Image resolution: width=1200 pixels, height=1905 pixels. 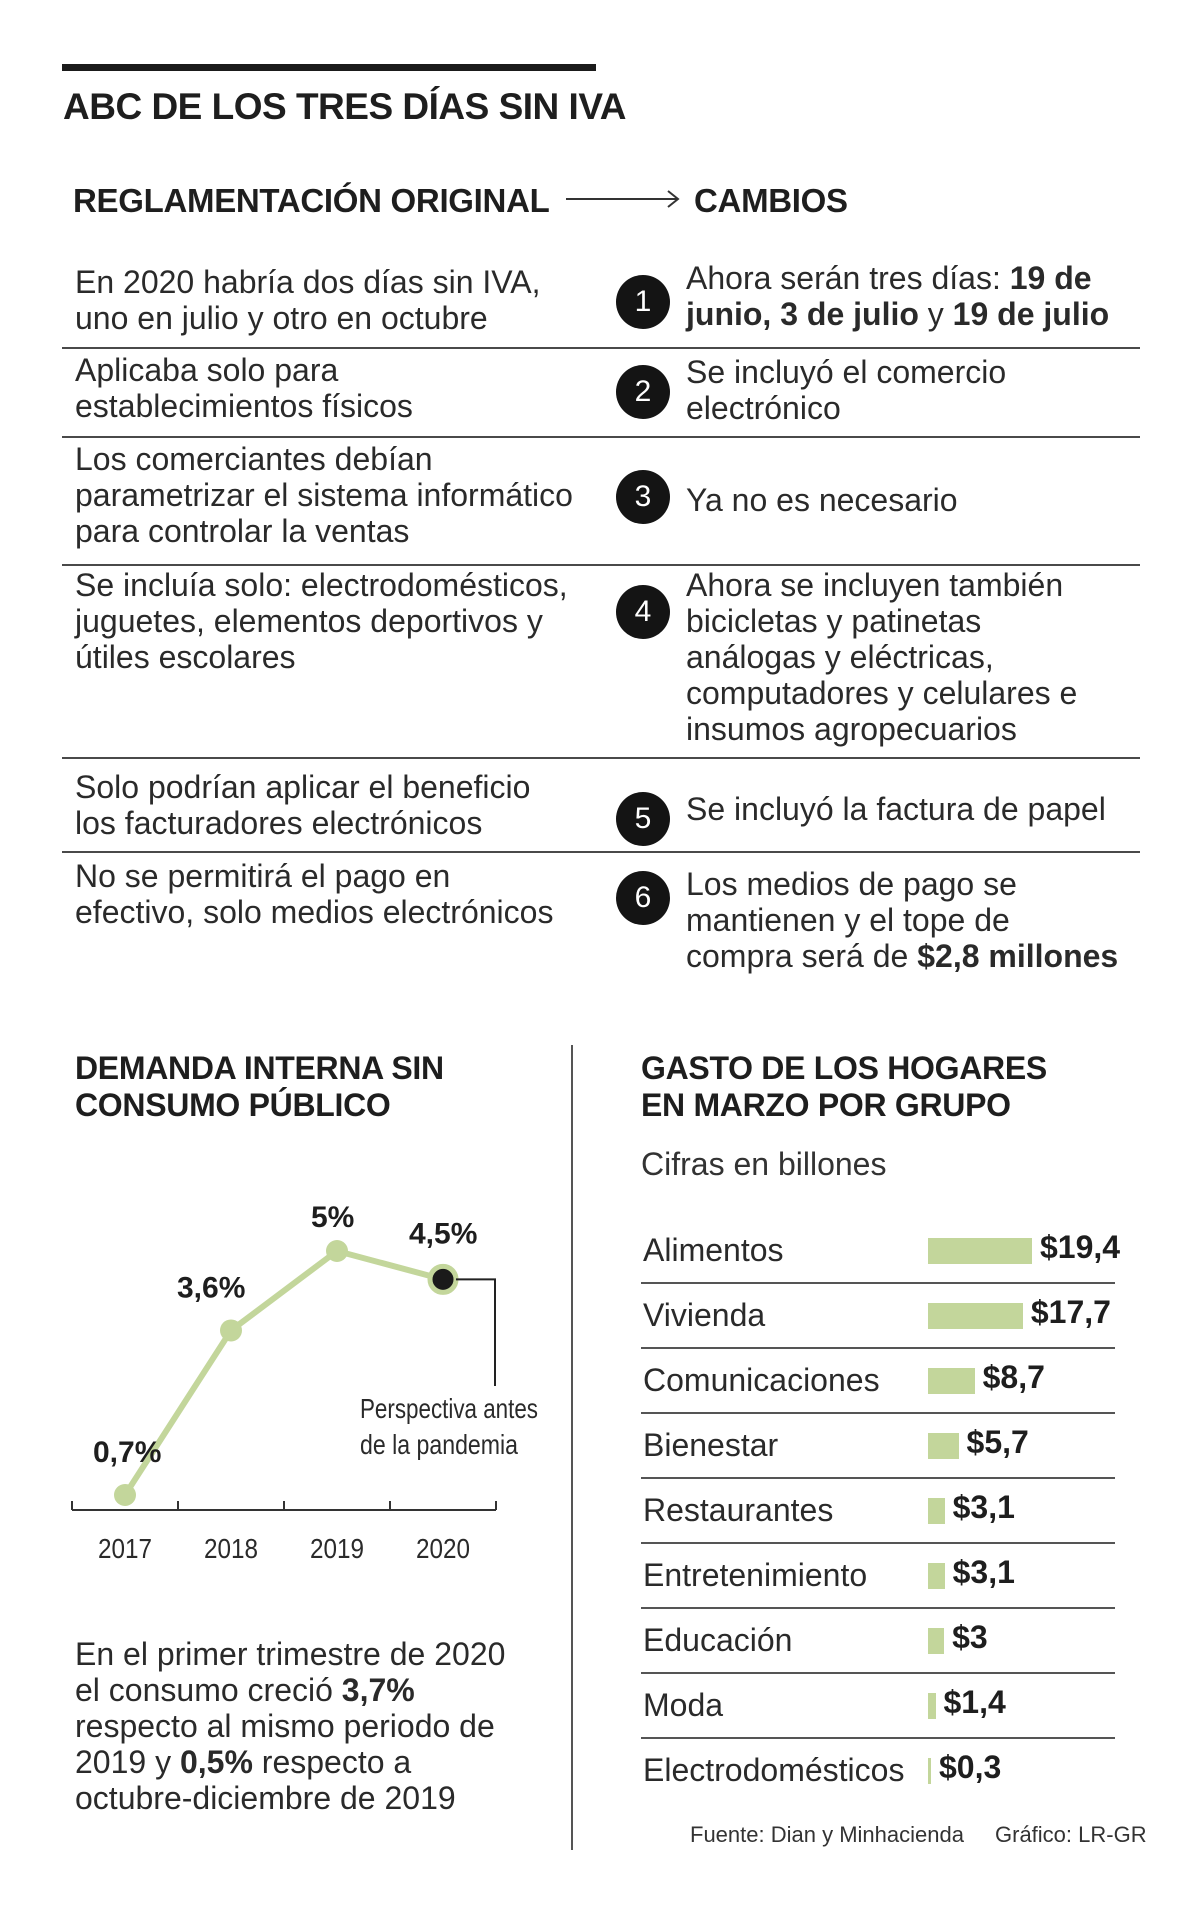 I want to click on bar-label-electrodomesticos: Electrodomésticos, so click(x=774, y=1770).